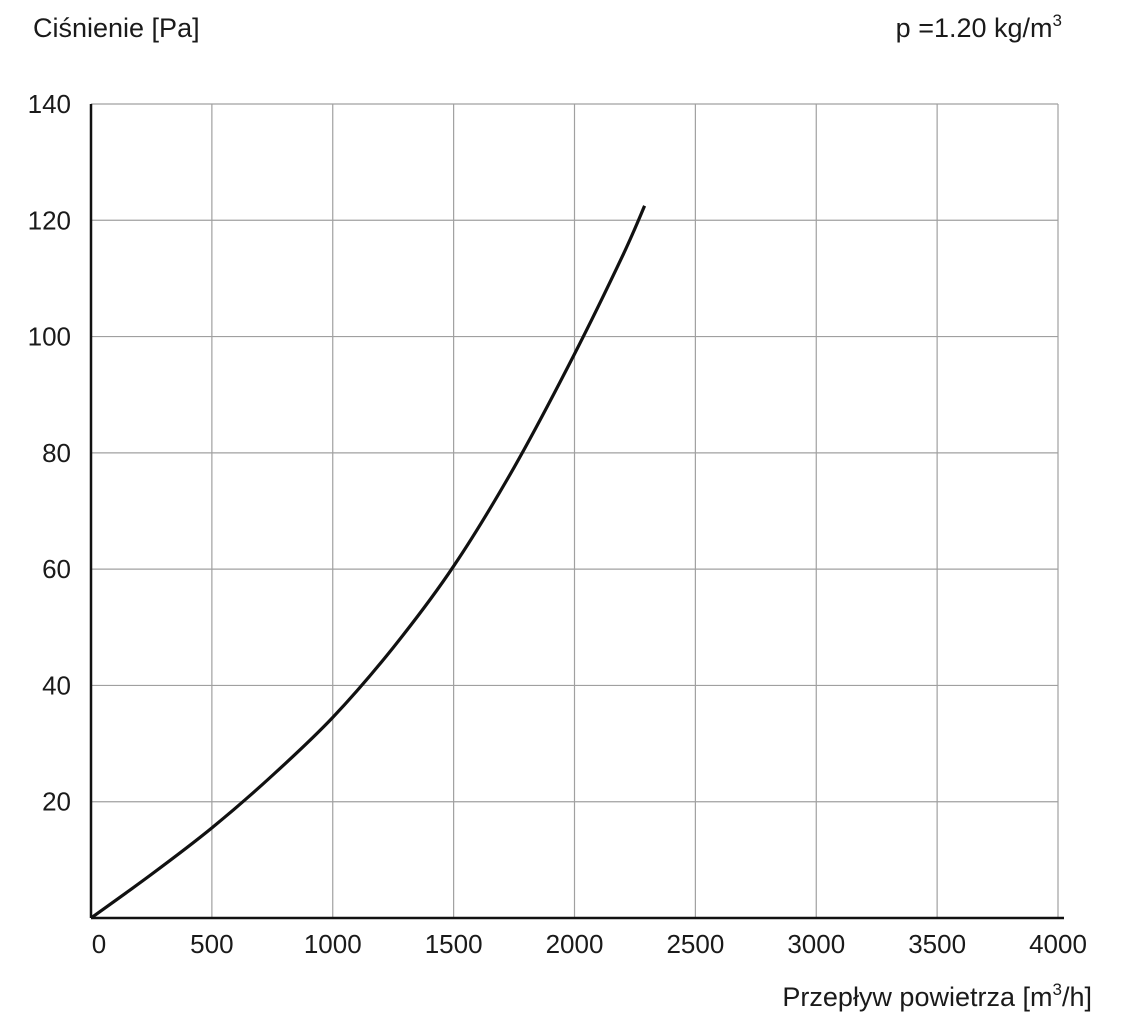 This screenshot has width=1124, height=1036. What do you see at coordinates (1058, 944) in the screenshot?
I see `x-tick-label-4000: 4000` at bounding box center [1058, 944].